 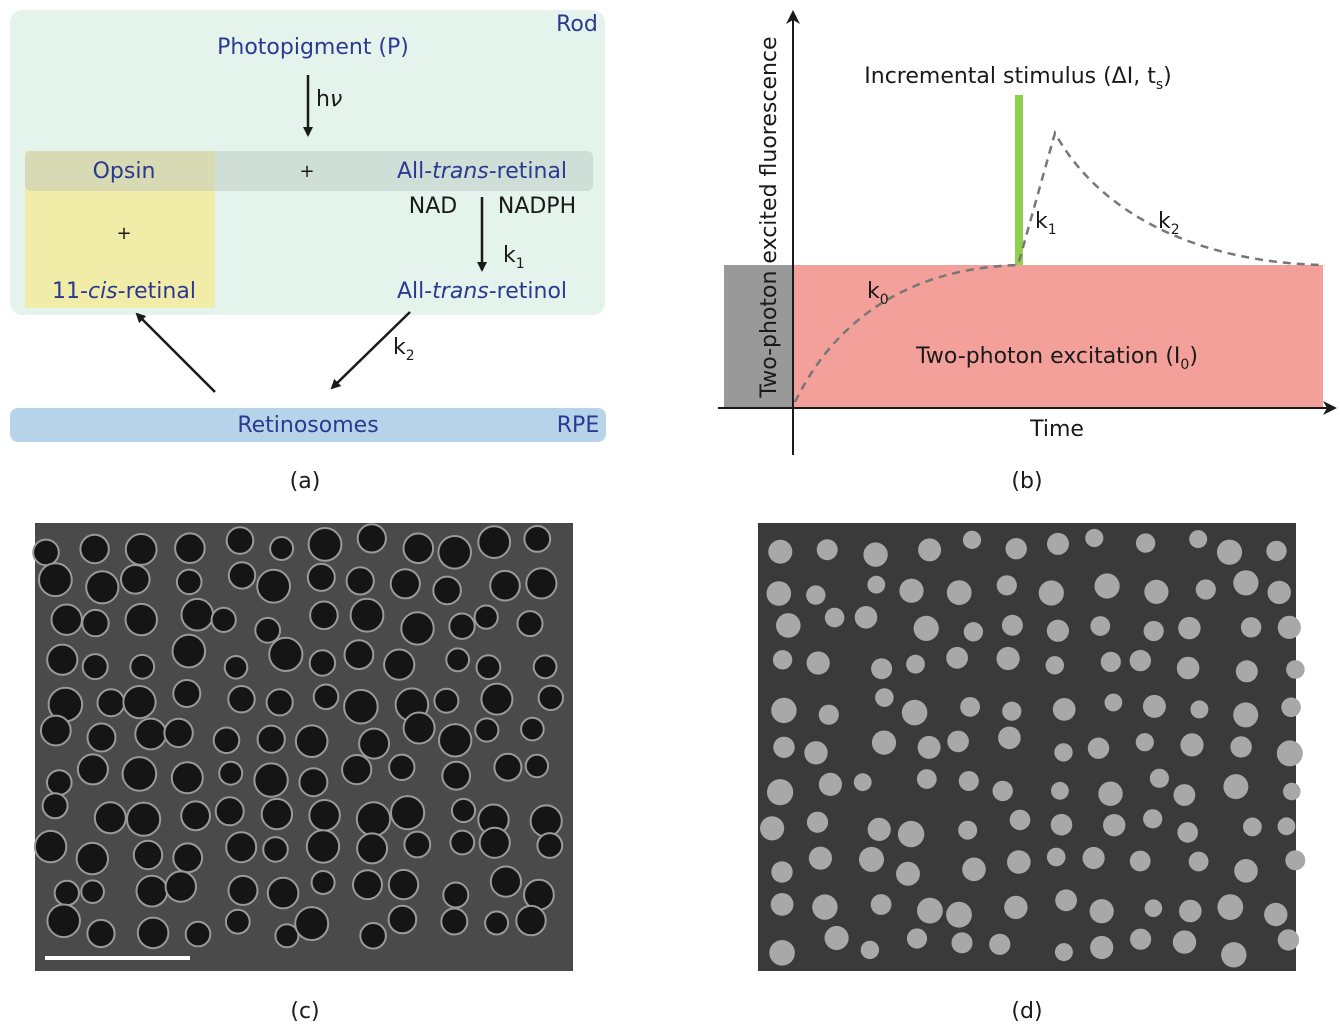 I want to click on caption: (b), so click(x=1026, y=481).